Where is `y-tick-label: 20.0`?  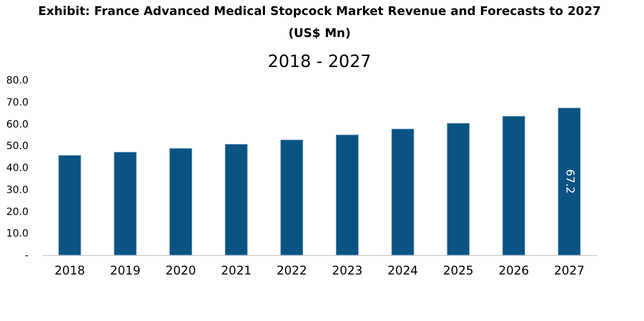
y-tick-label: 20.0 is located at coordinates (17, 212).